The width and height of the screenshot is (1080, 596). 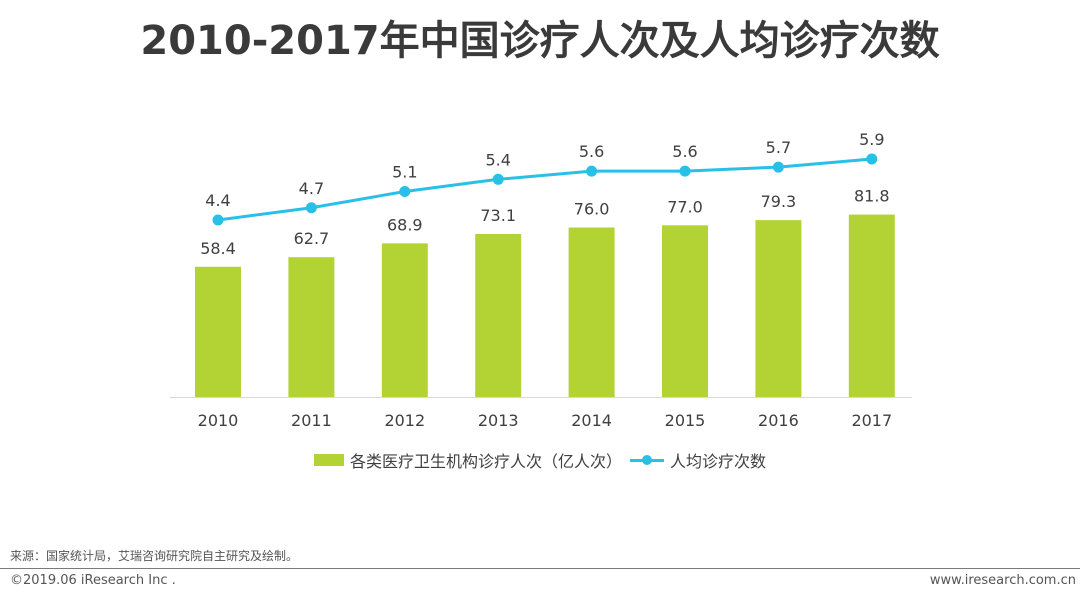 I want to click on chart-title: 2010-2017年中国诊疗人次及人均诊疗次数, so click(x=540, y=41).